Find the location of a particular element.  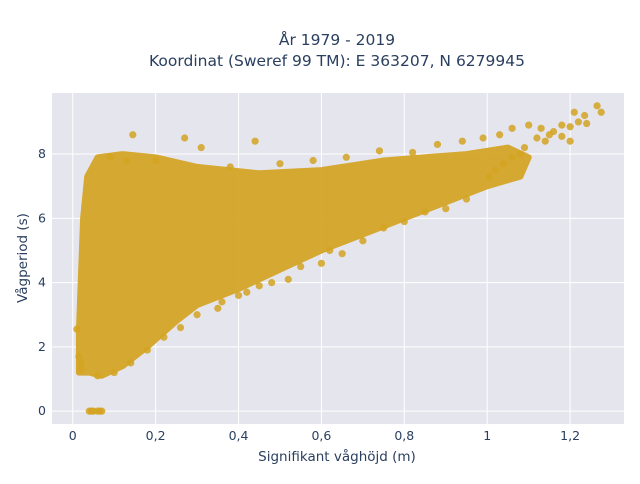

x-tick-label: 1,2 is located at coordinates (570, 435).